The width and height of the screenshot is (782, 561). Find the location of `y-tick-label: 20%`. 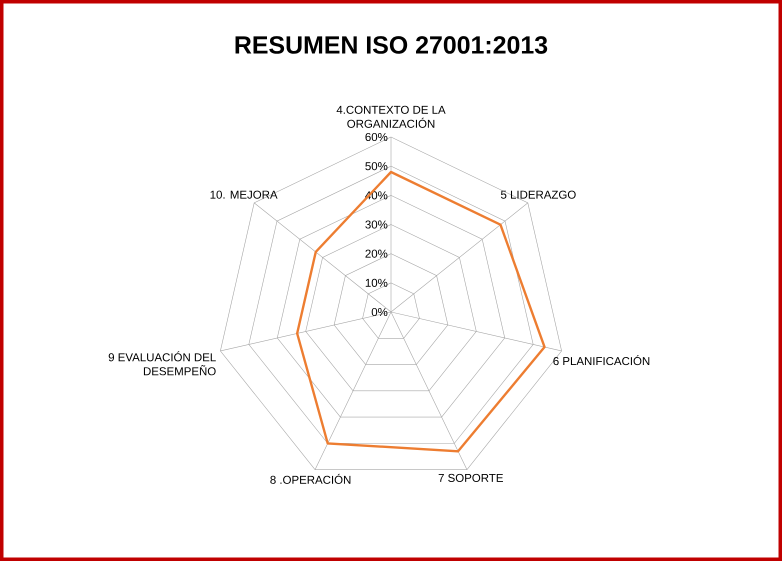

y-tick-label: 20% is located at coordinates (376, 254).